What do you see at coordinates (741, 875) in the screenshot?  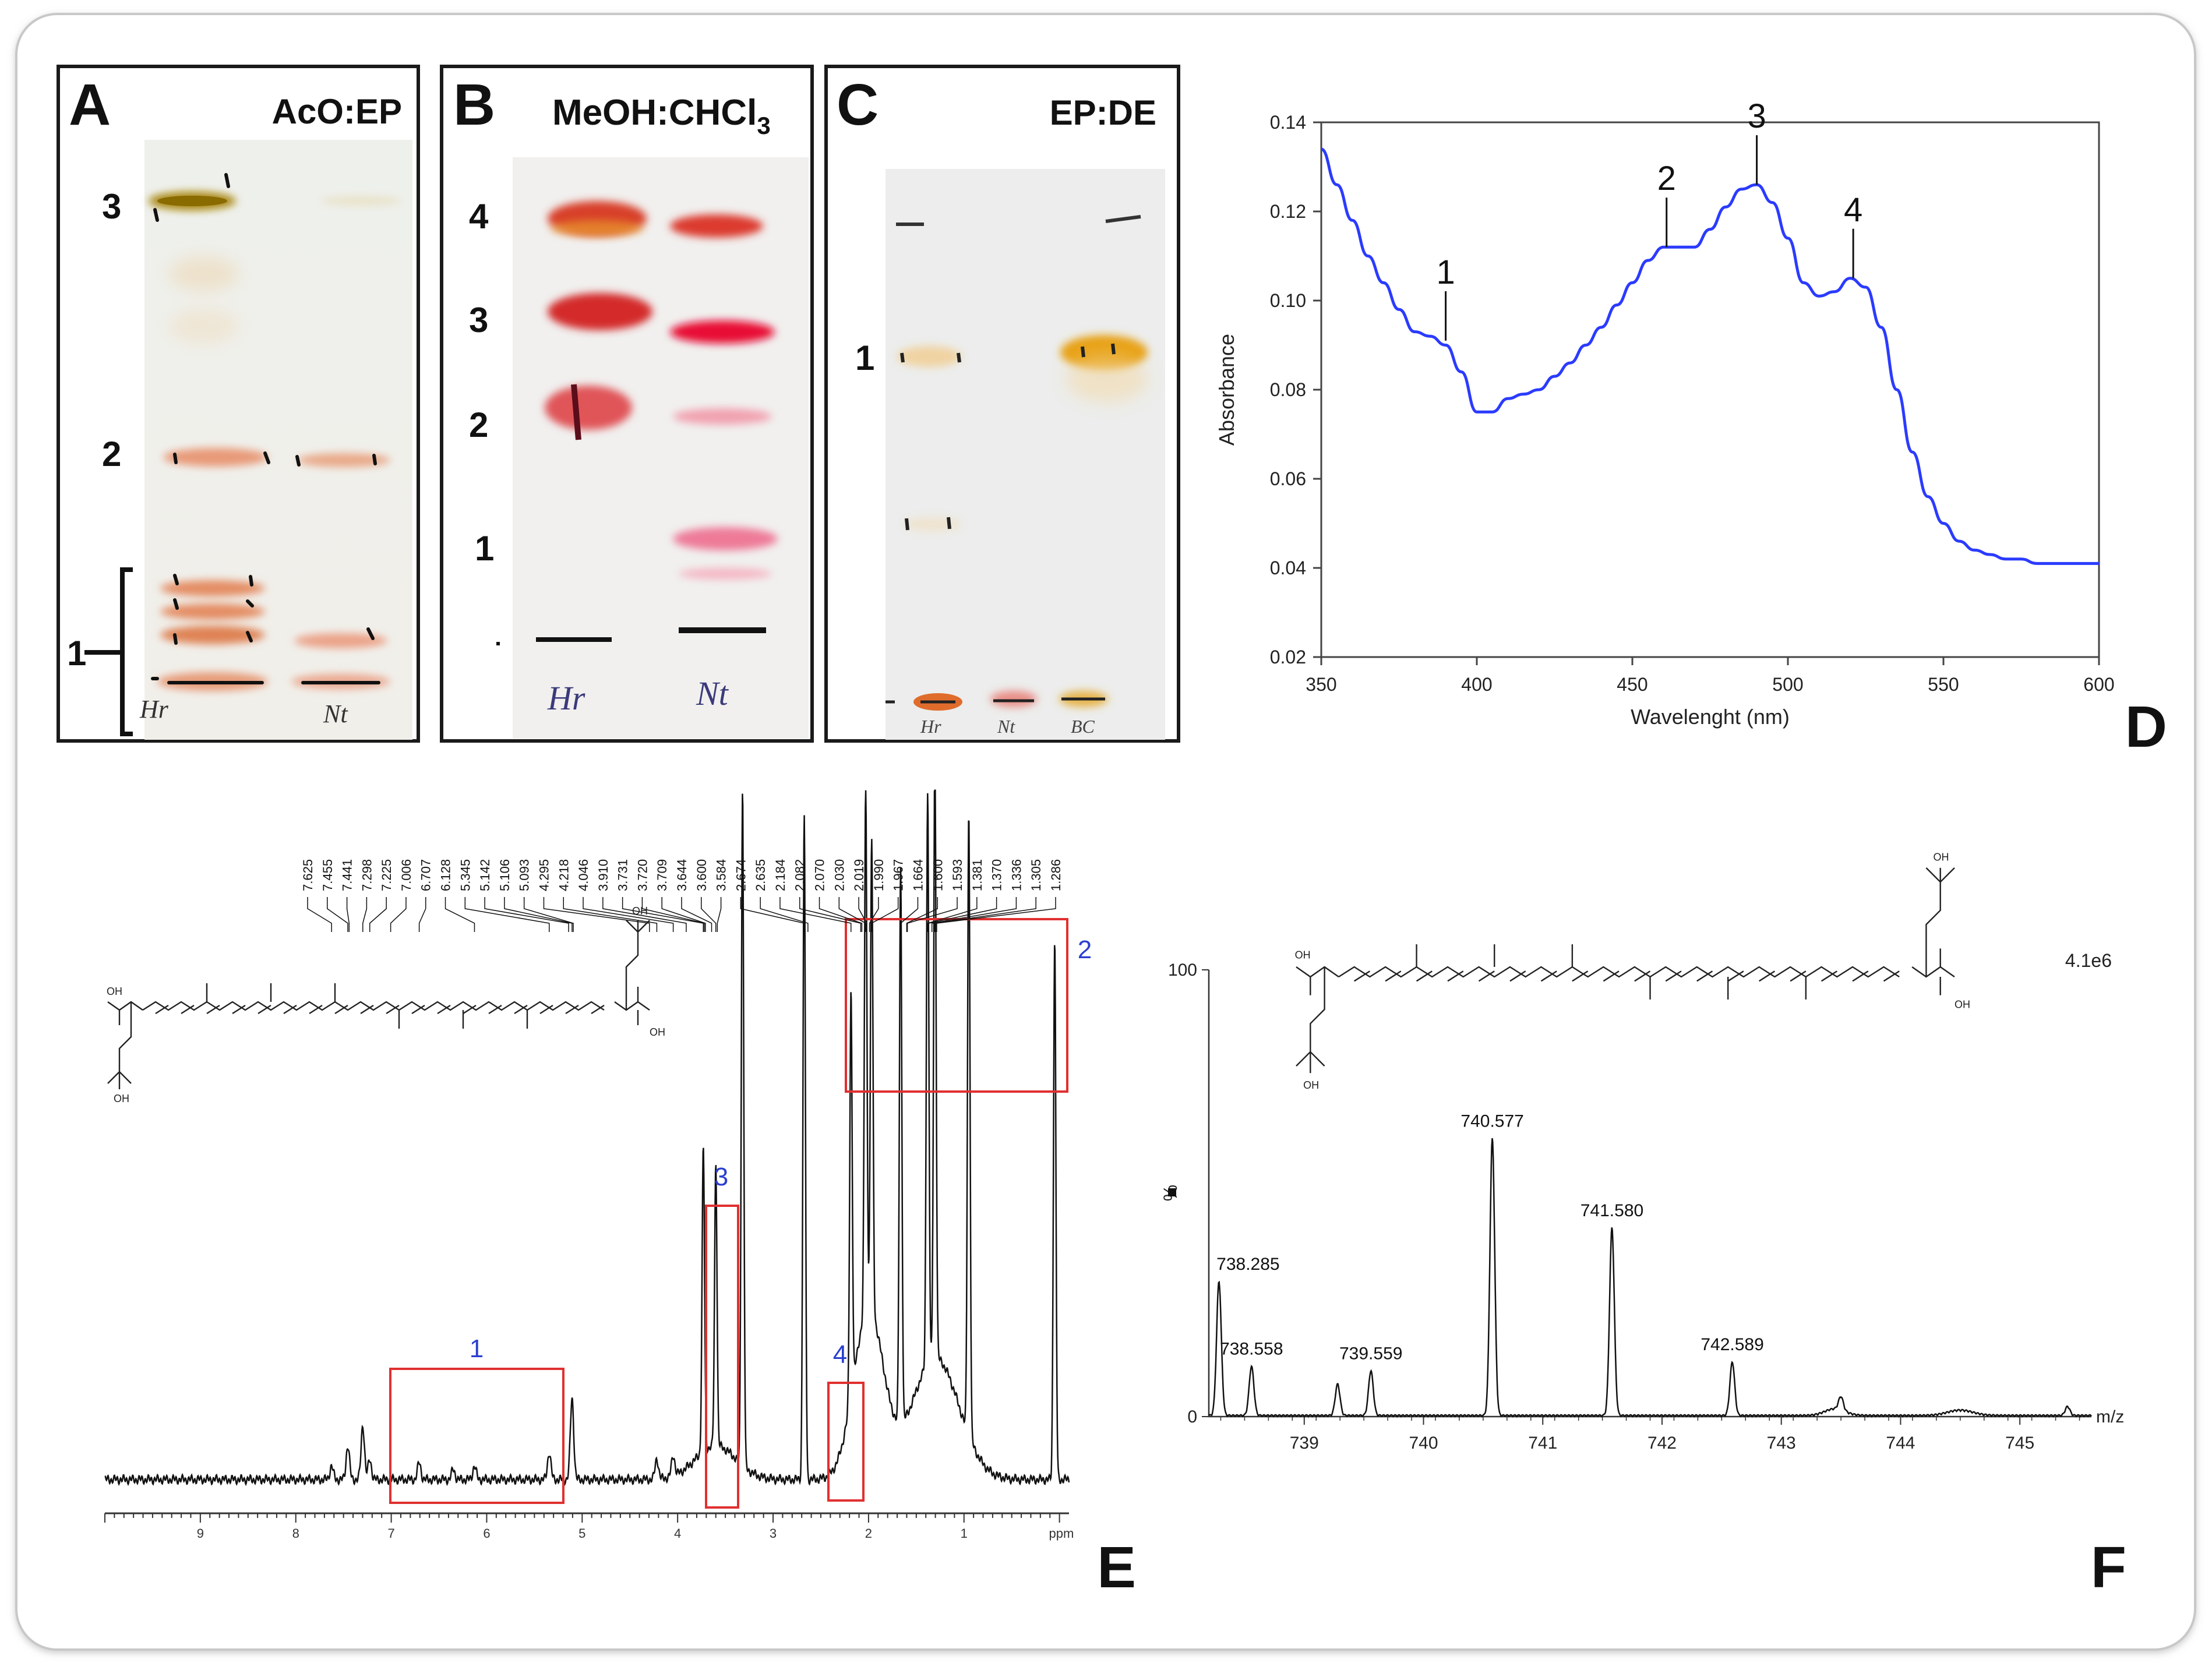 I see `peak-list-label-e: 2.674` at bounding box center [741, 875].